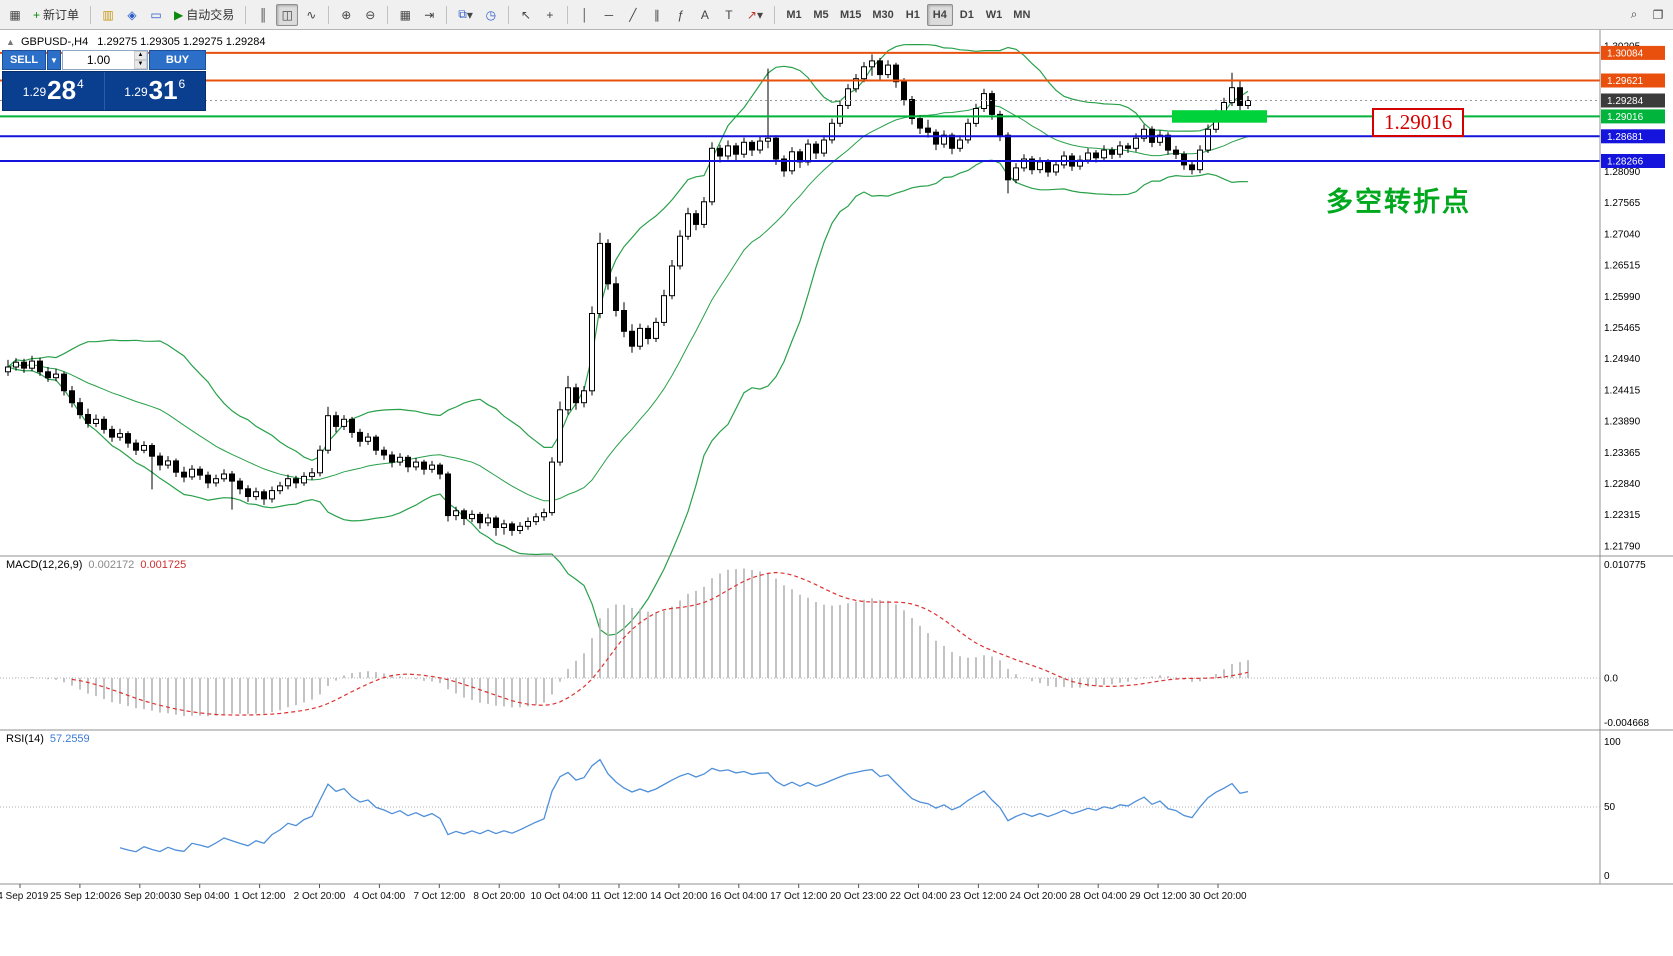 This screenshot has width=1673, height=956. I want to click on timeframe-button-mn: MN, so click(1021, 15).